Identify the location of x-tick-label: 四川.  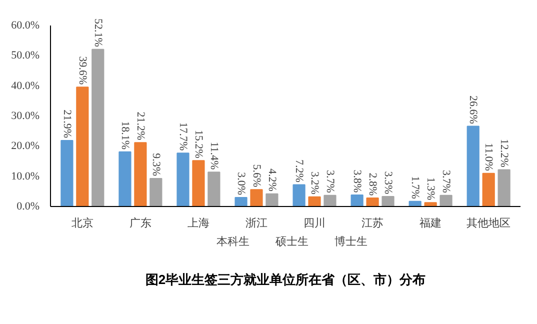
(315, 223).